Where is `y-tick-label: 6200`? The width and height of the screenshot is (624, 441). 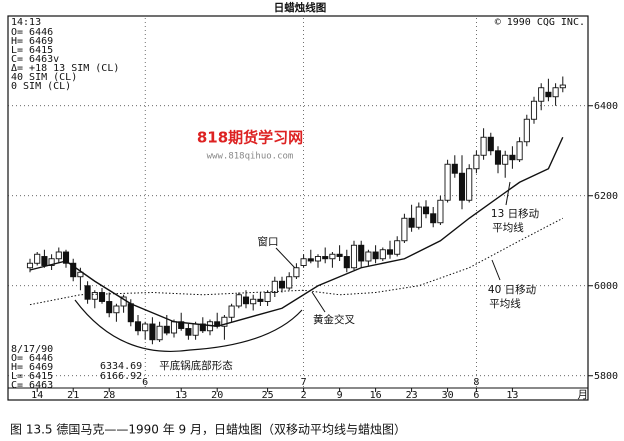 y-tick-label: 6200 is located at coordinates (606, 196).